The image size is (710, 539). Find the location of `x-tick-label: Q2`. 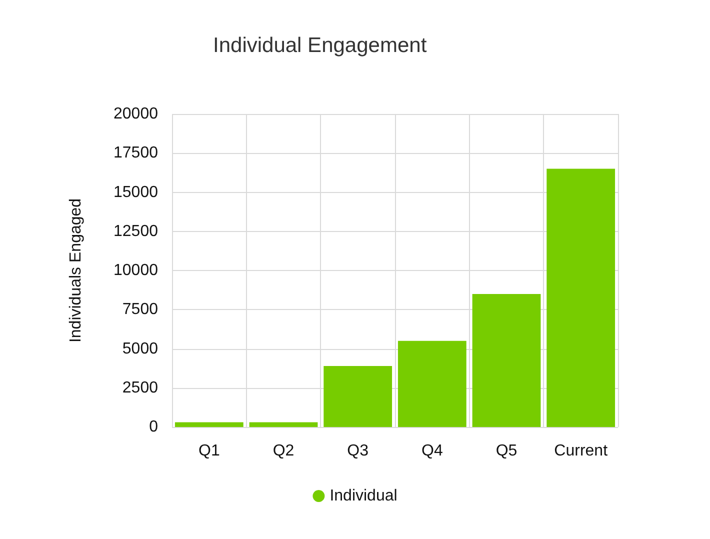

x-tick-label: Q2 is located at coordinates (283, 451).